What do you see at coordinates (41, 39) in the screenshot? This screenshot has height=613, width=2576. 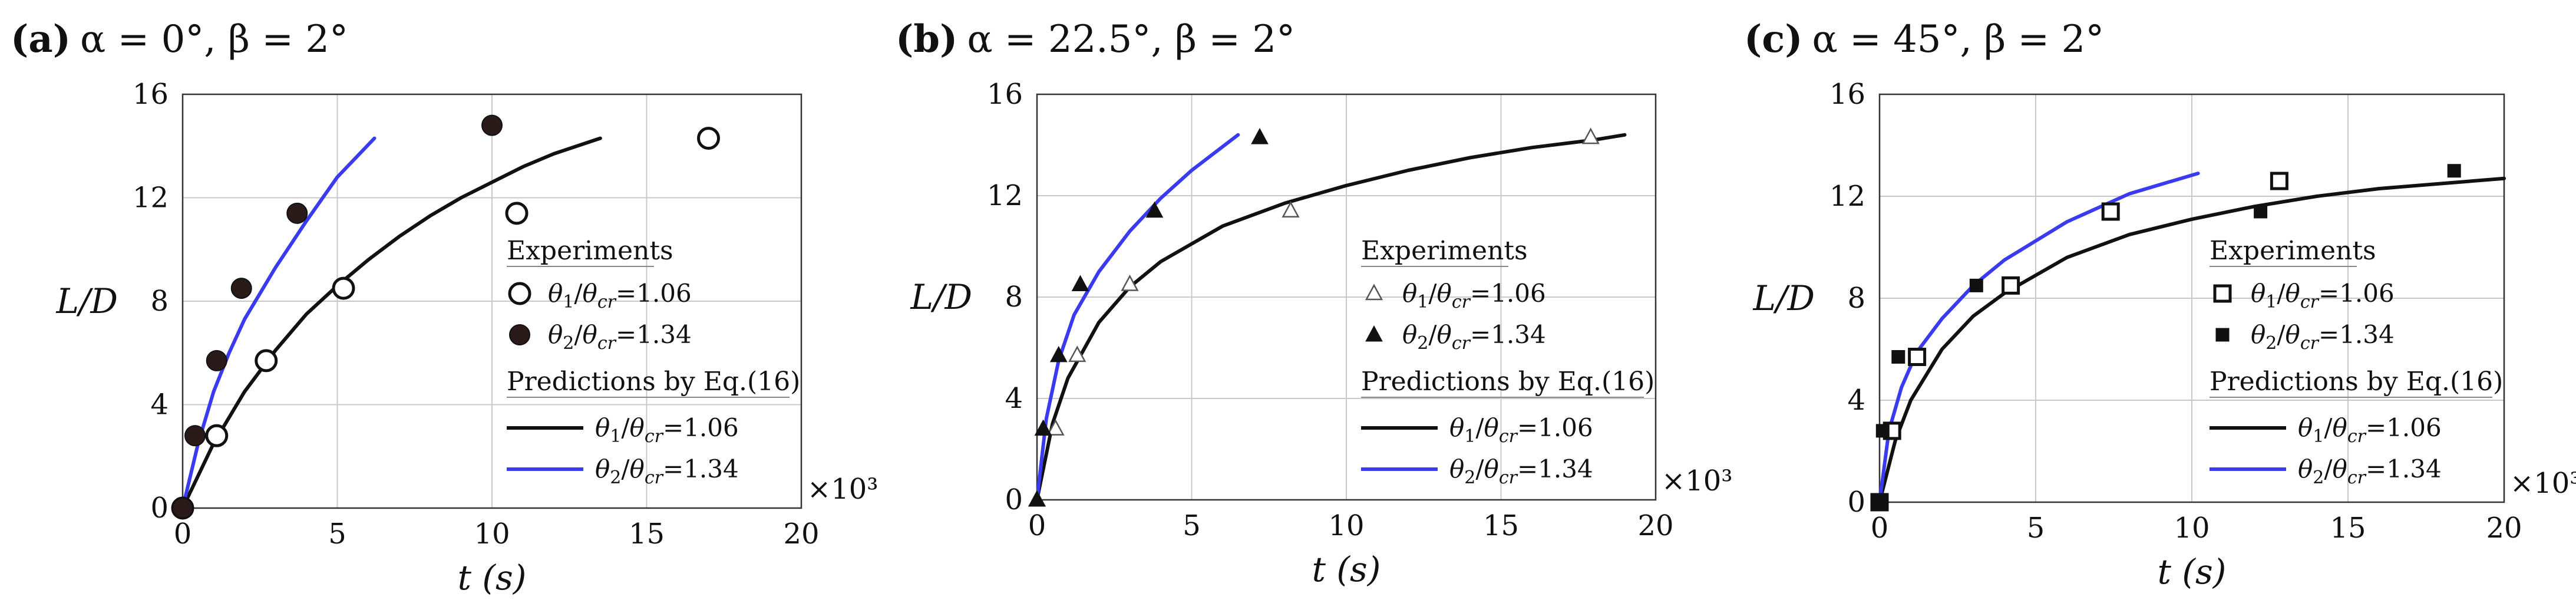 I see `panel-letter: (a)` at bounding box center [41, 39].